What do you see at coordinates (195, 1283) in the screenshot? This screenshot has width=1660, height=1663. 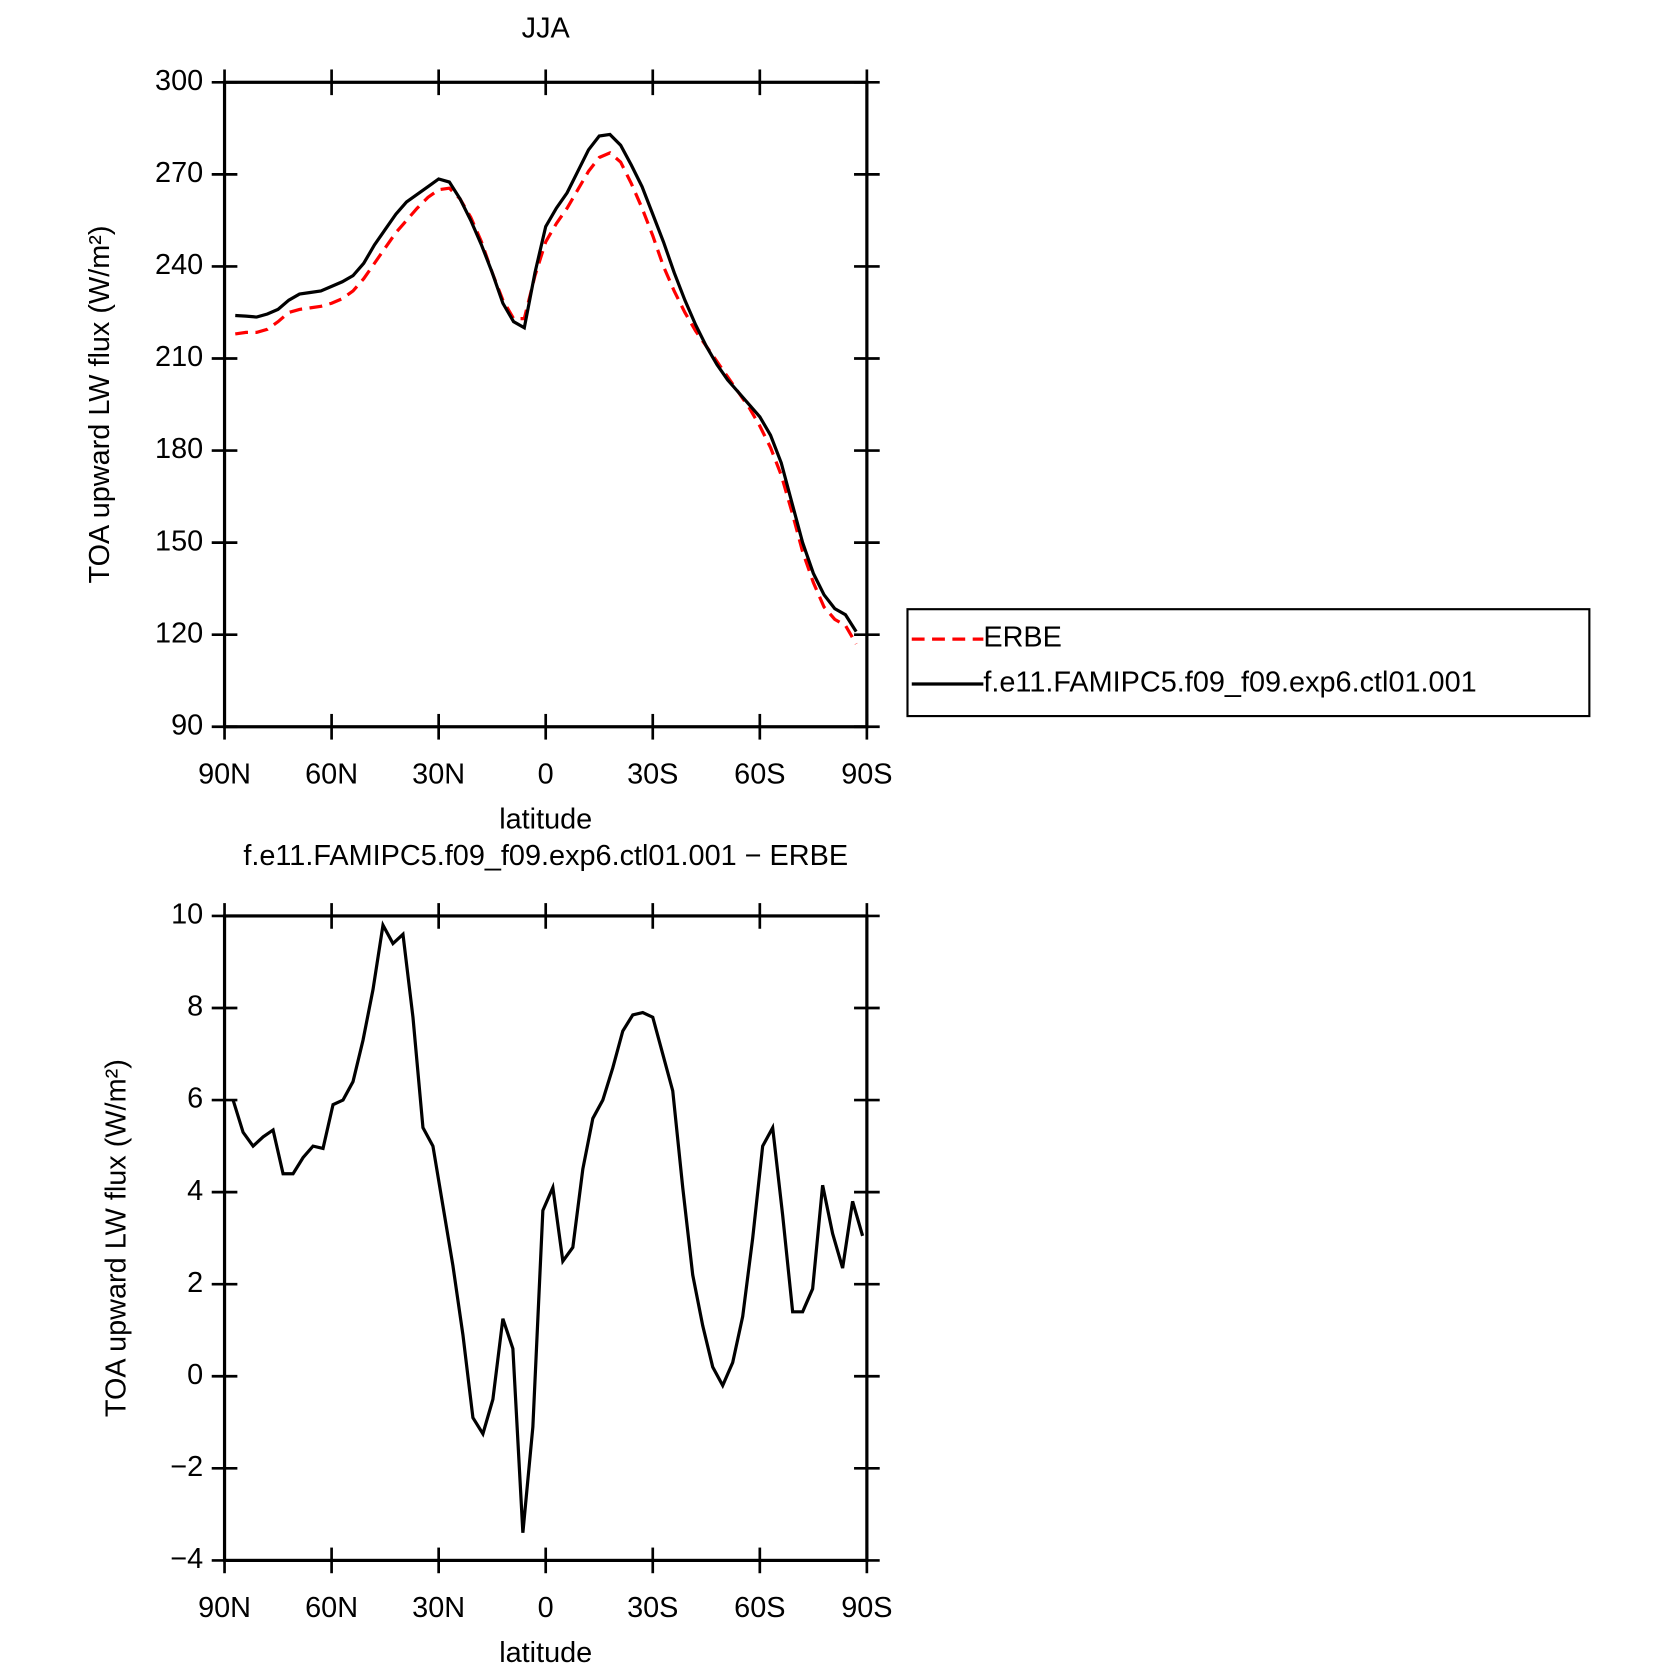 I see `y-tick-label: 2` at bounding box center [195, 1283].